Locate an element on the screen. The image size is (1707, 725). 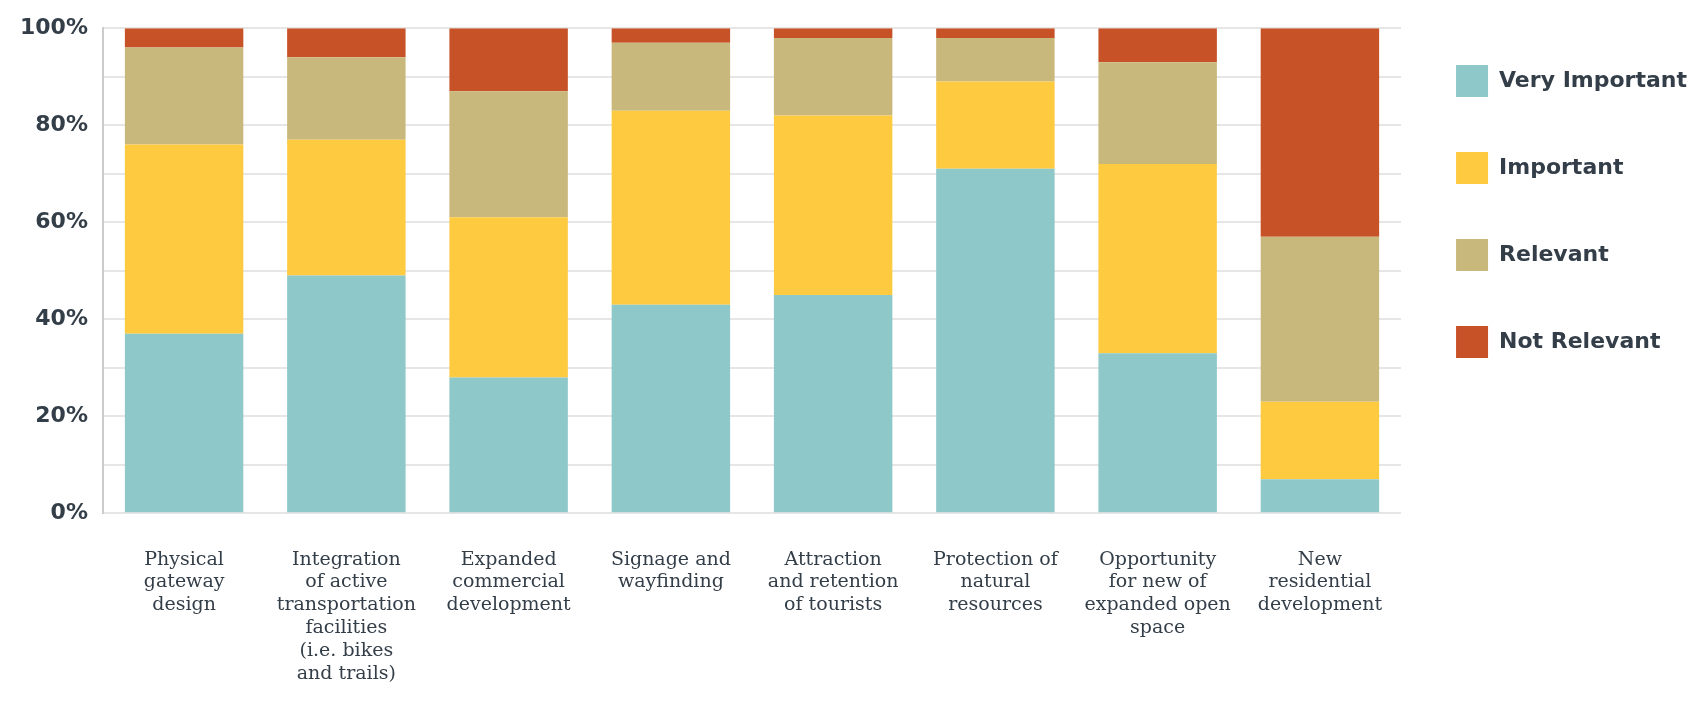
x-tick-label: Protection of natural resources is located at coordinates (996, 580).